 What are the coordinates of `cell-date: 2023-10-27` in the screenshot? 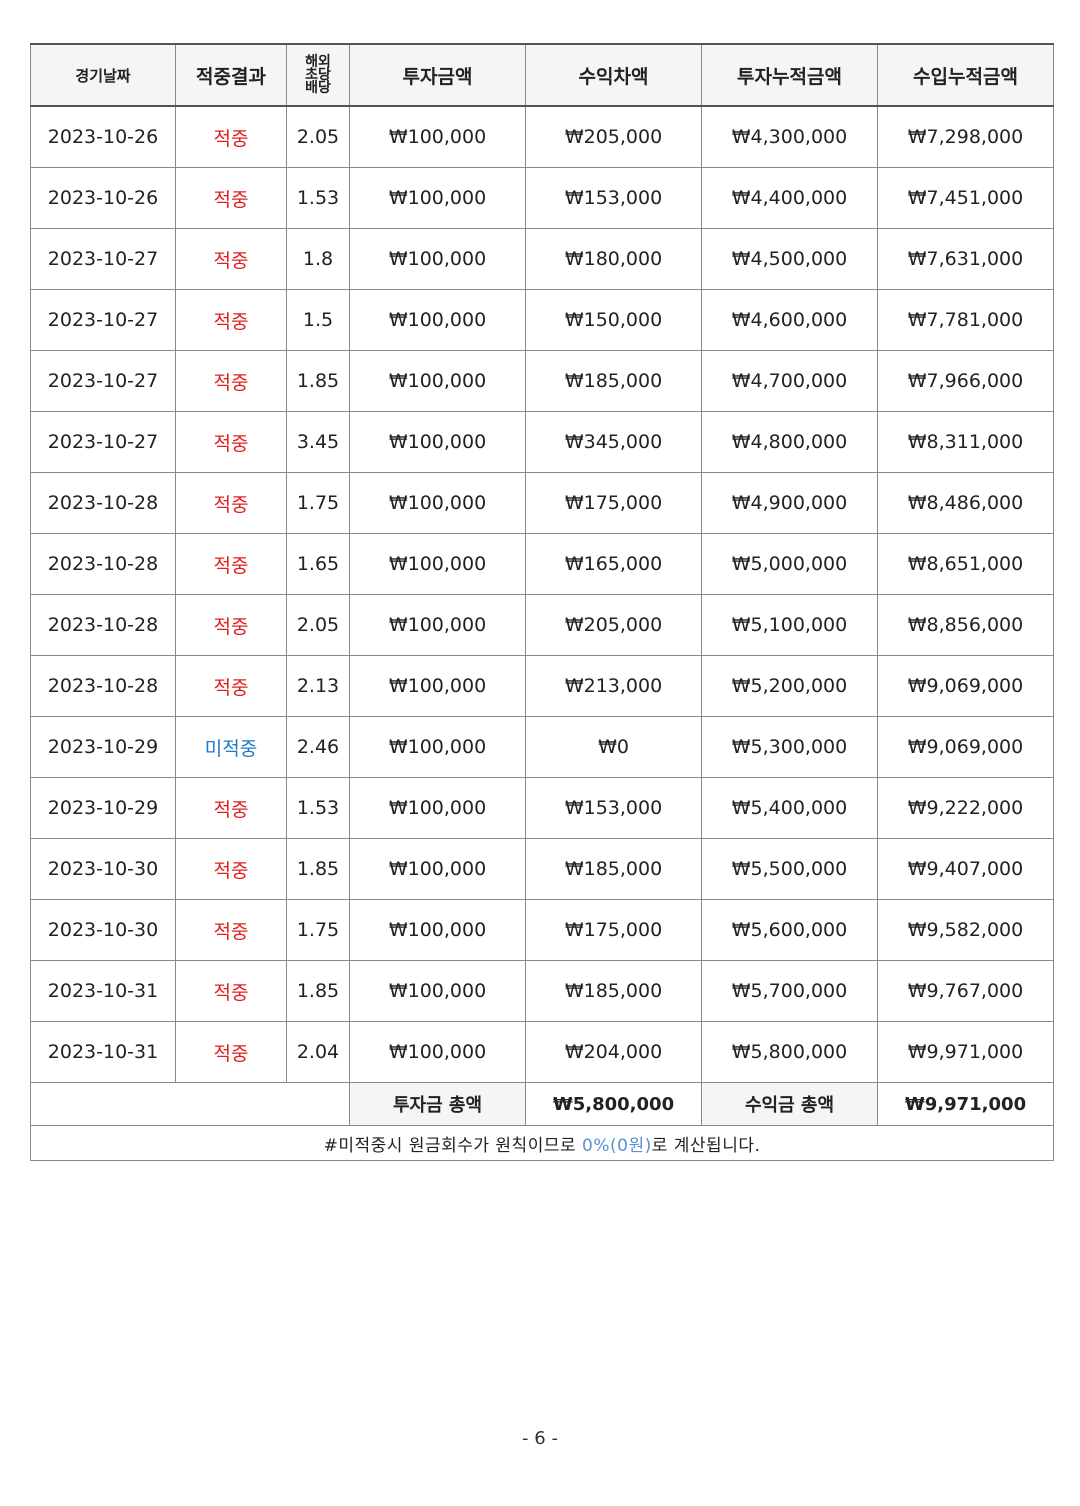 It's located at (103, 259).